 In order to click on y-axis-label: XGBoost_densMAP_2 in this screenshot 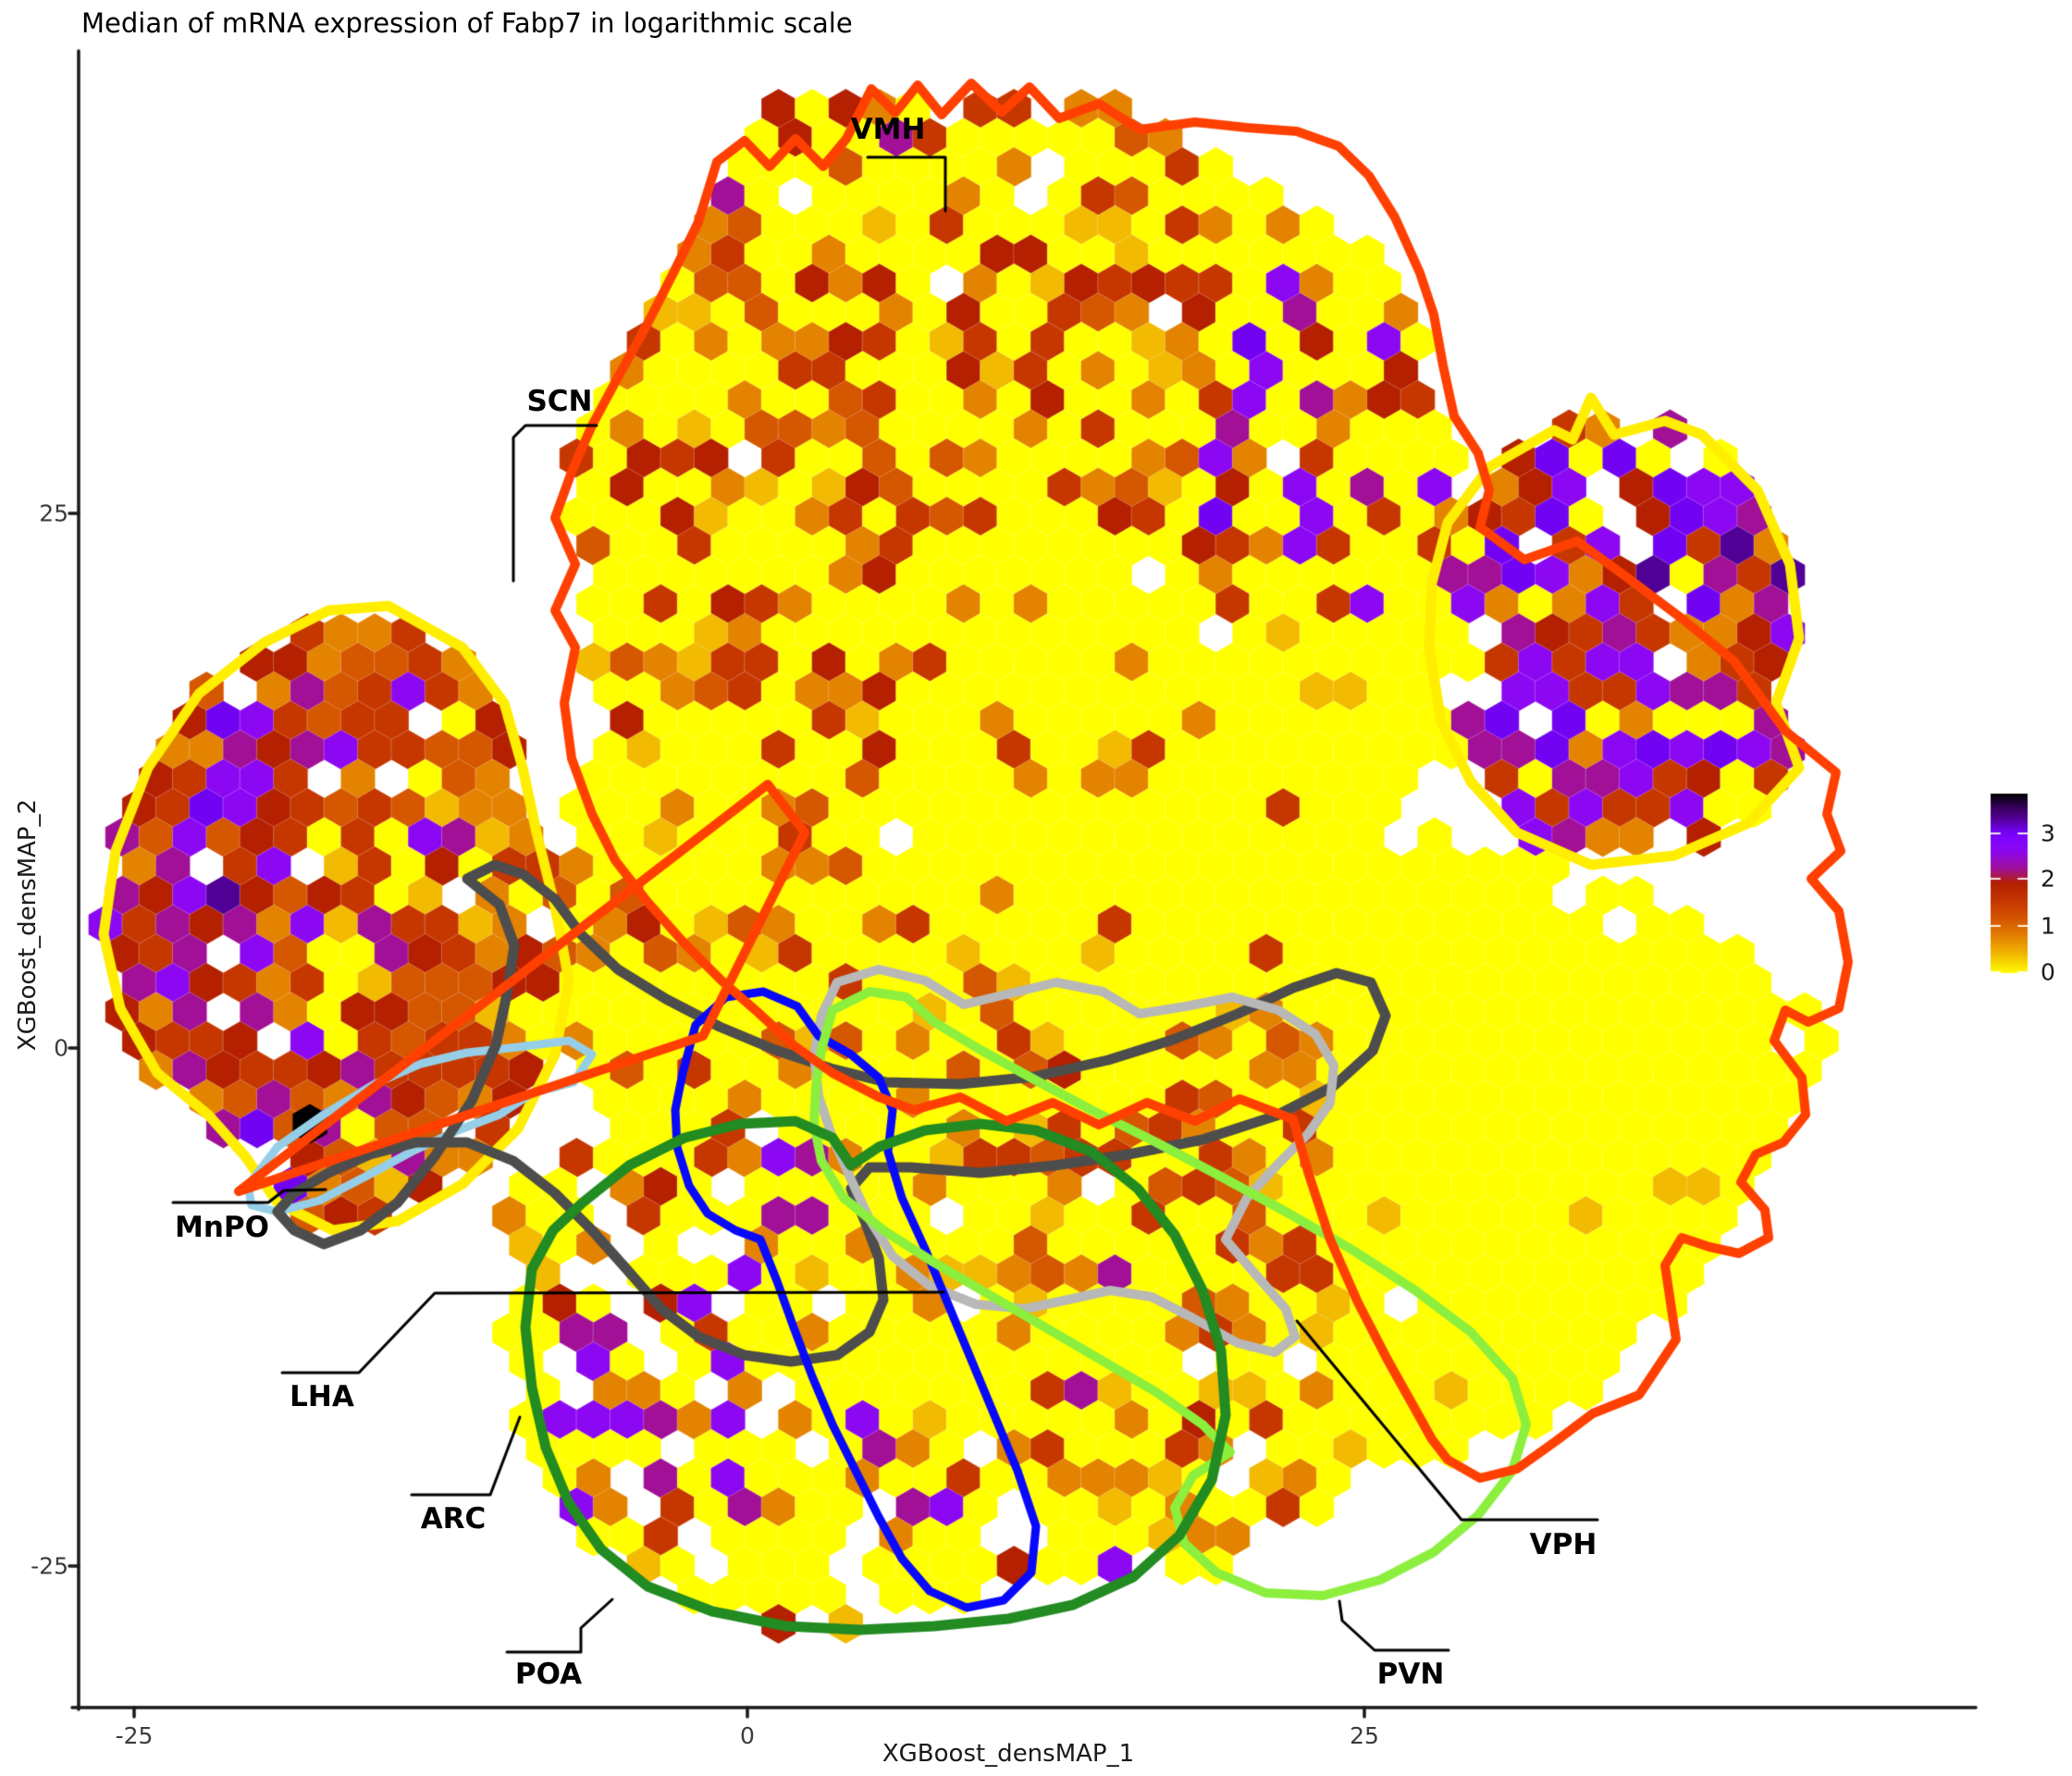, I will do `click(28, 925)`.